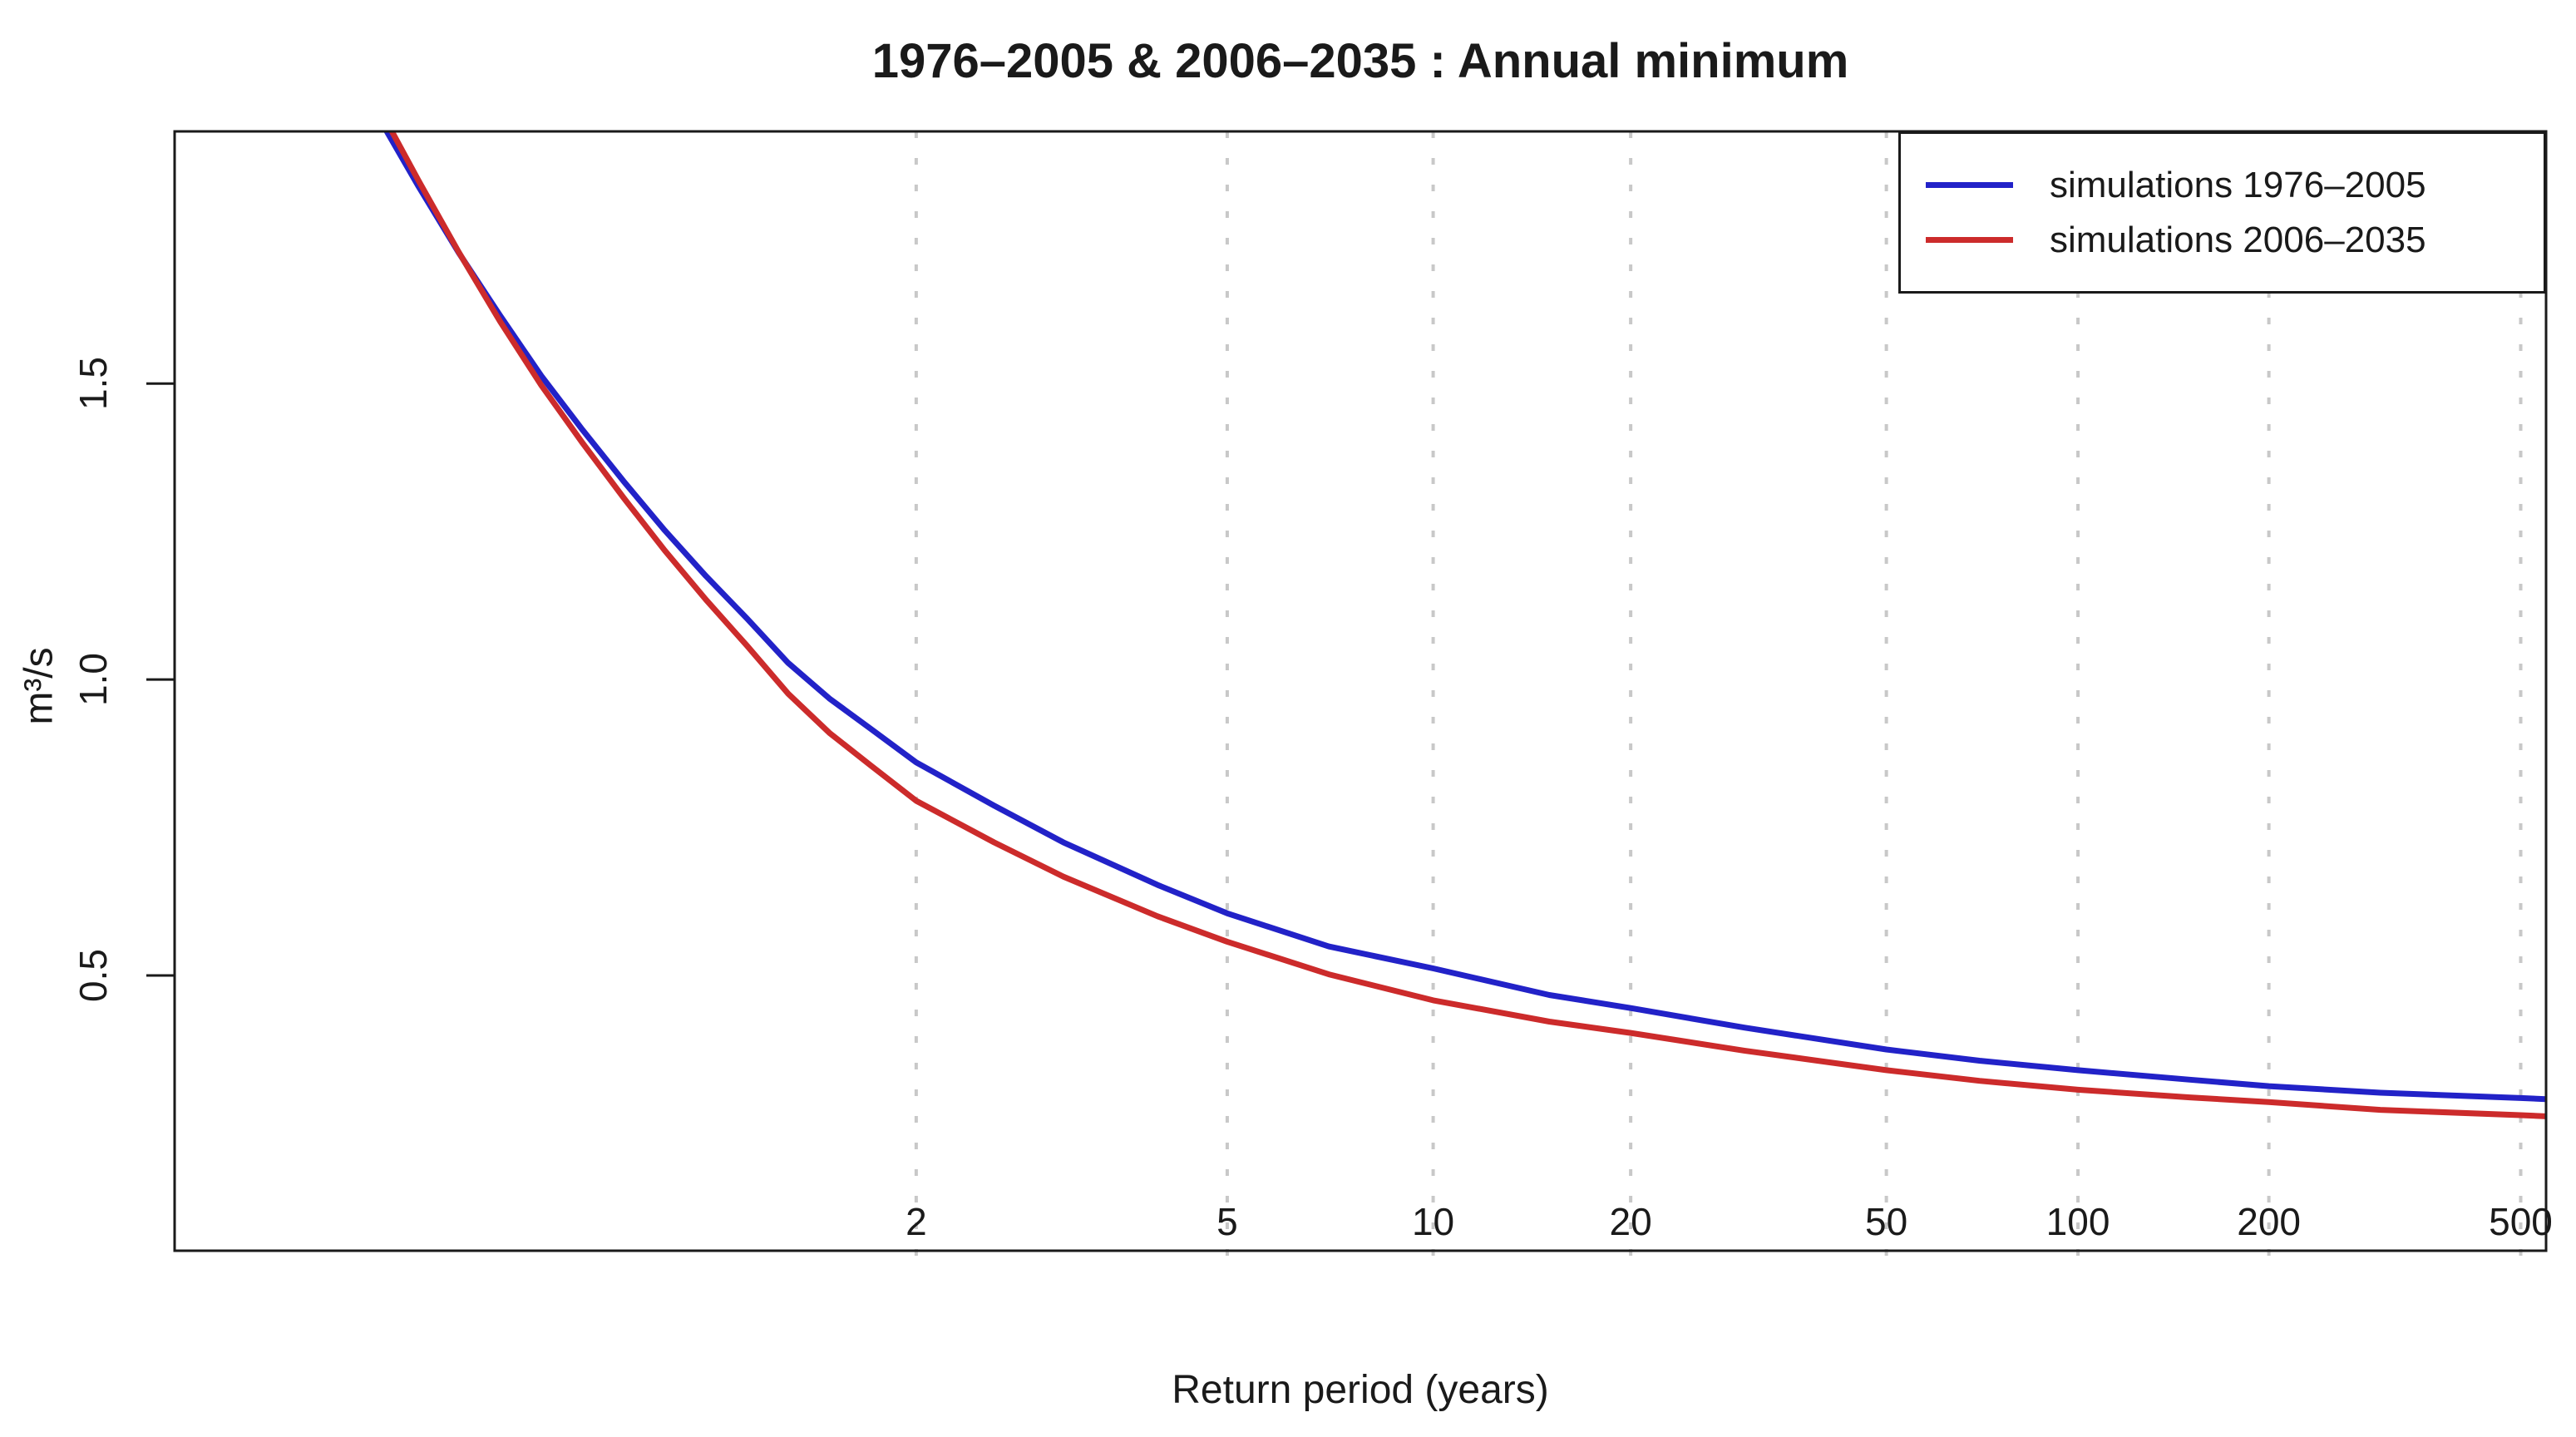  What do you see at coordinates (1630, 1221) in the screenshot?
I see `x-tick-label-20: 20` at bounding box center [1630, 1221].